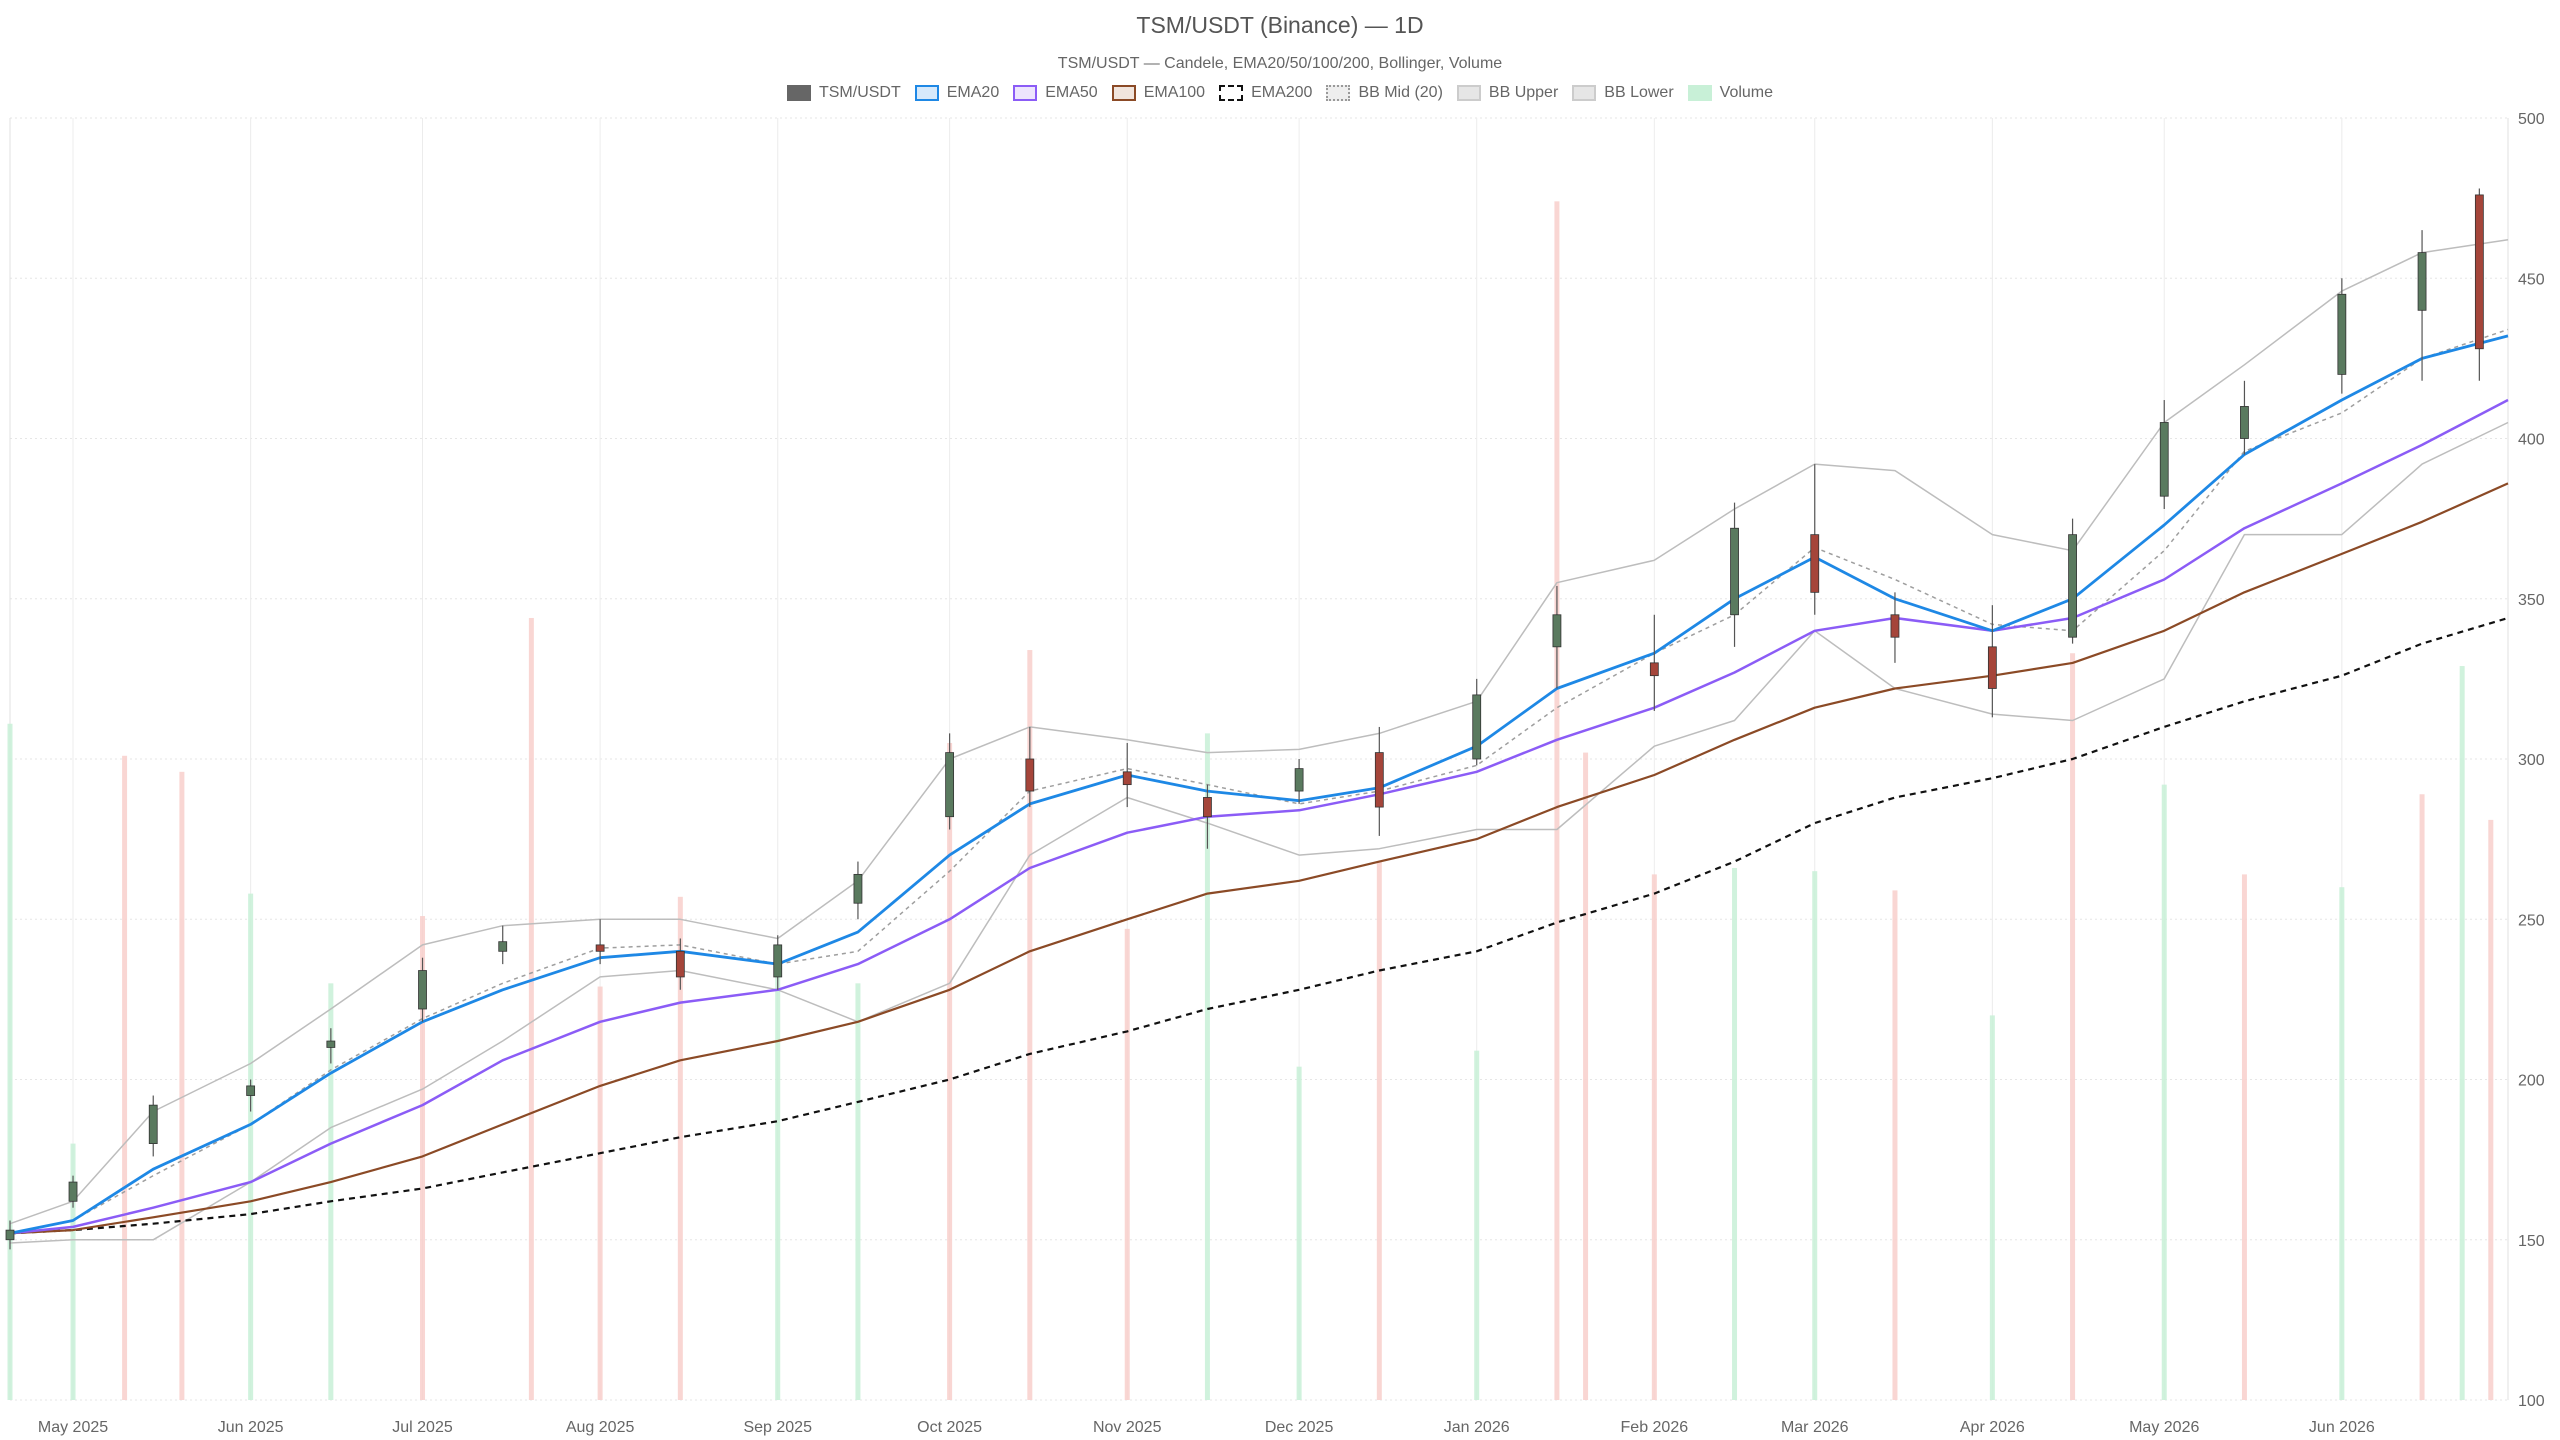  Describe the element at coordinates (1523, 92) in the screenshot. I see `legend-label: BB Upper` at that location.